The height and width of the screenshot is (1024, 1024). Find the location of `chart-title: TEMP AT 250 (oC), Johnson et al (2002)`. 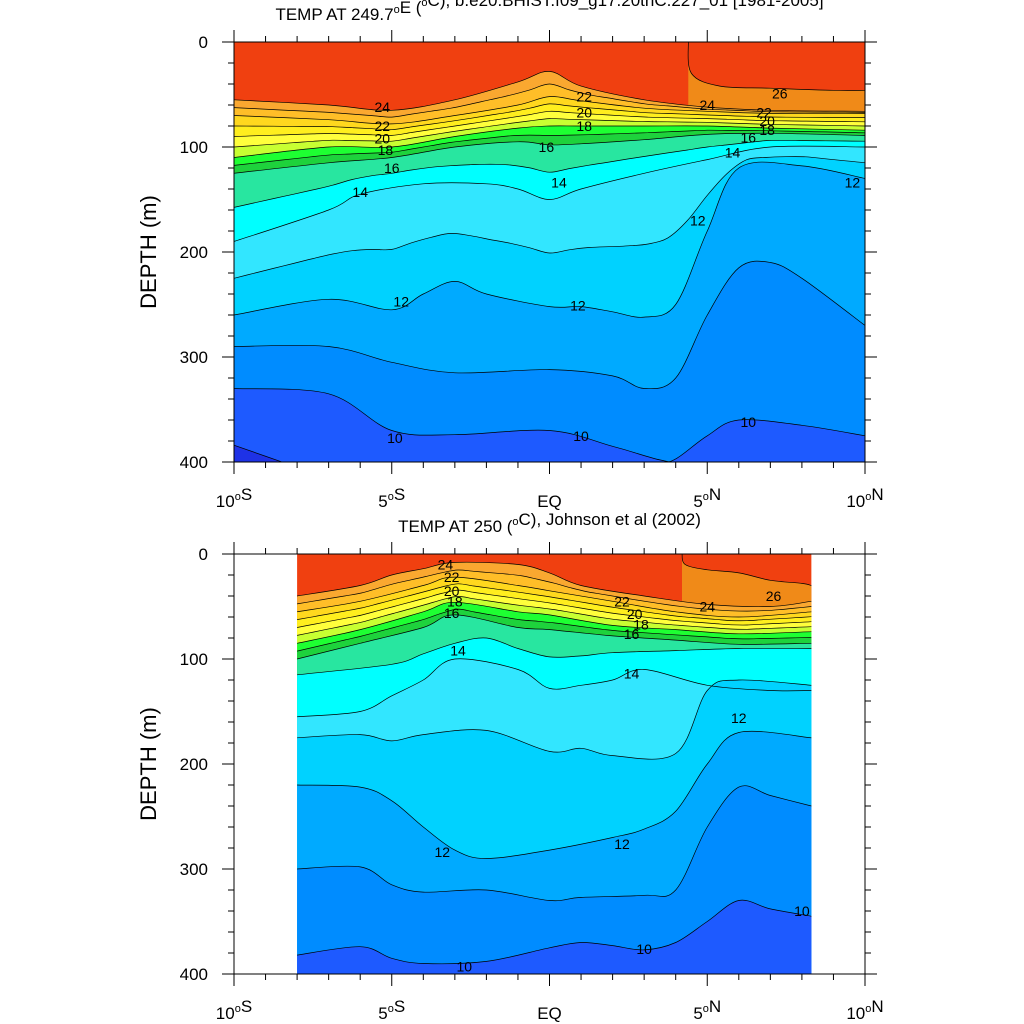

chart-title: TEMP AT 250 (oC), Johnson et al (2002) is located at coordinates (549, 523).